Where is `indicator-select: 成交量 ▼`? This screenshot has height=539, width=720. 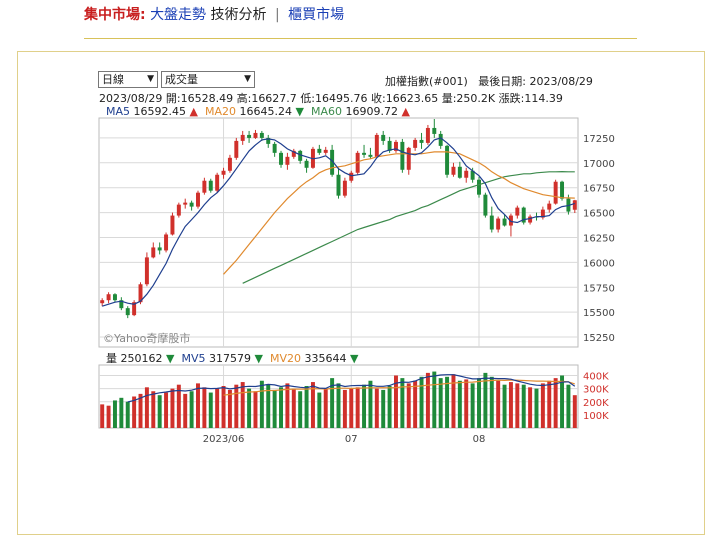
indicator-select: 成交量 ▼ is located at coordinates (208, 79).